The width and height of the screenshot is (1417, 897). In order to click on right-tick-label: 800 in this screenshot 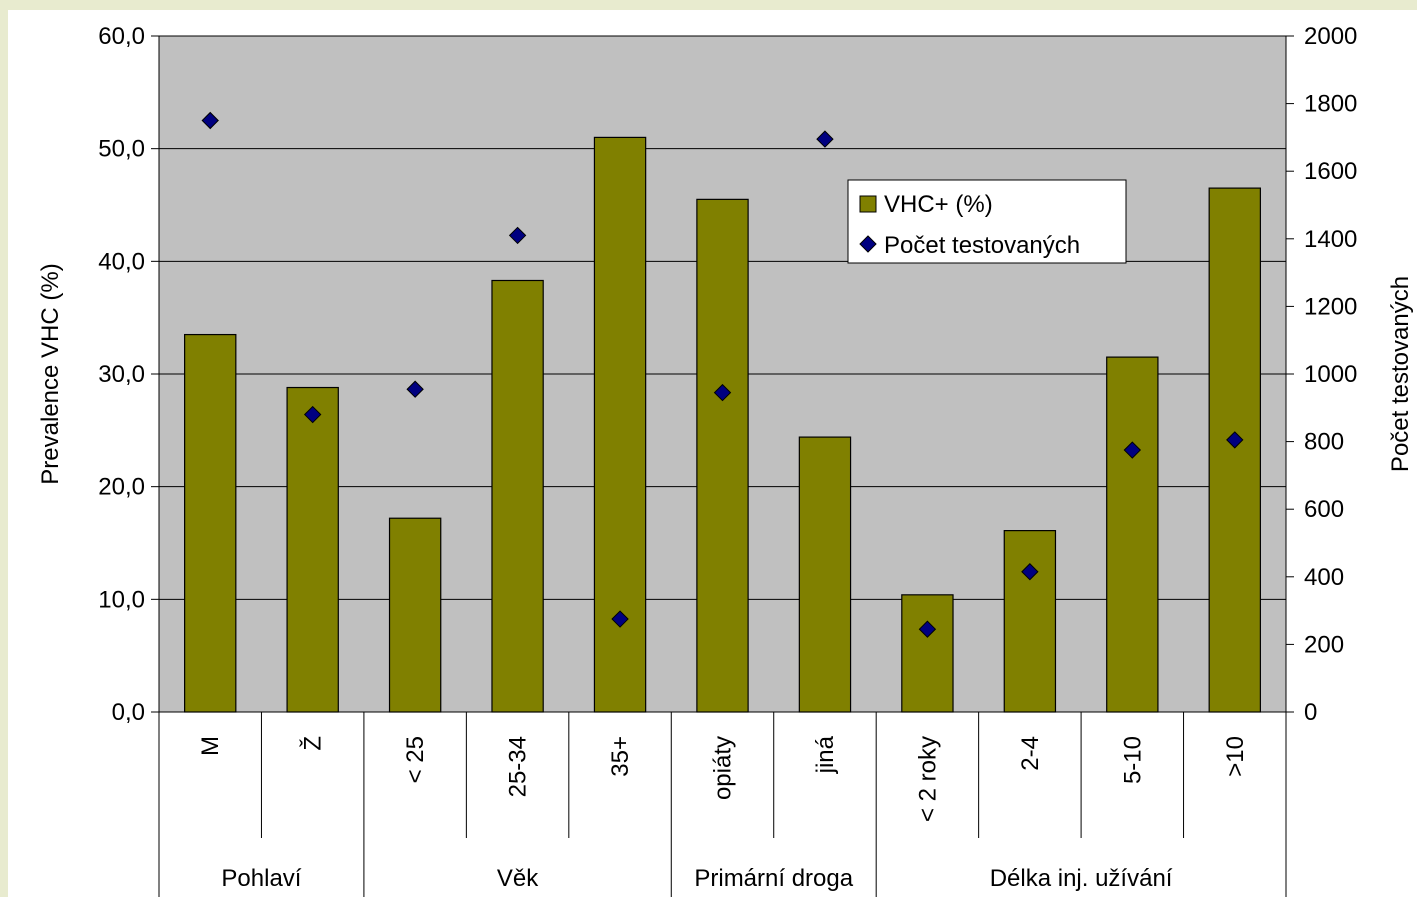, I will do `click(1324, 442)`.